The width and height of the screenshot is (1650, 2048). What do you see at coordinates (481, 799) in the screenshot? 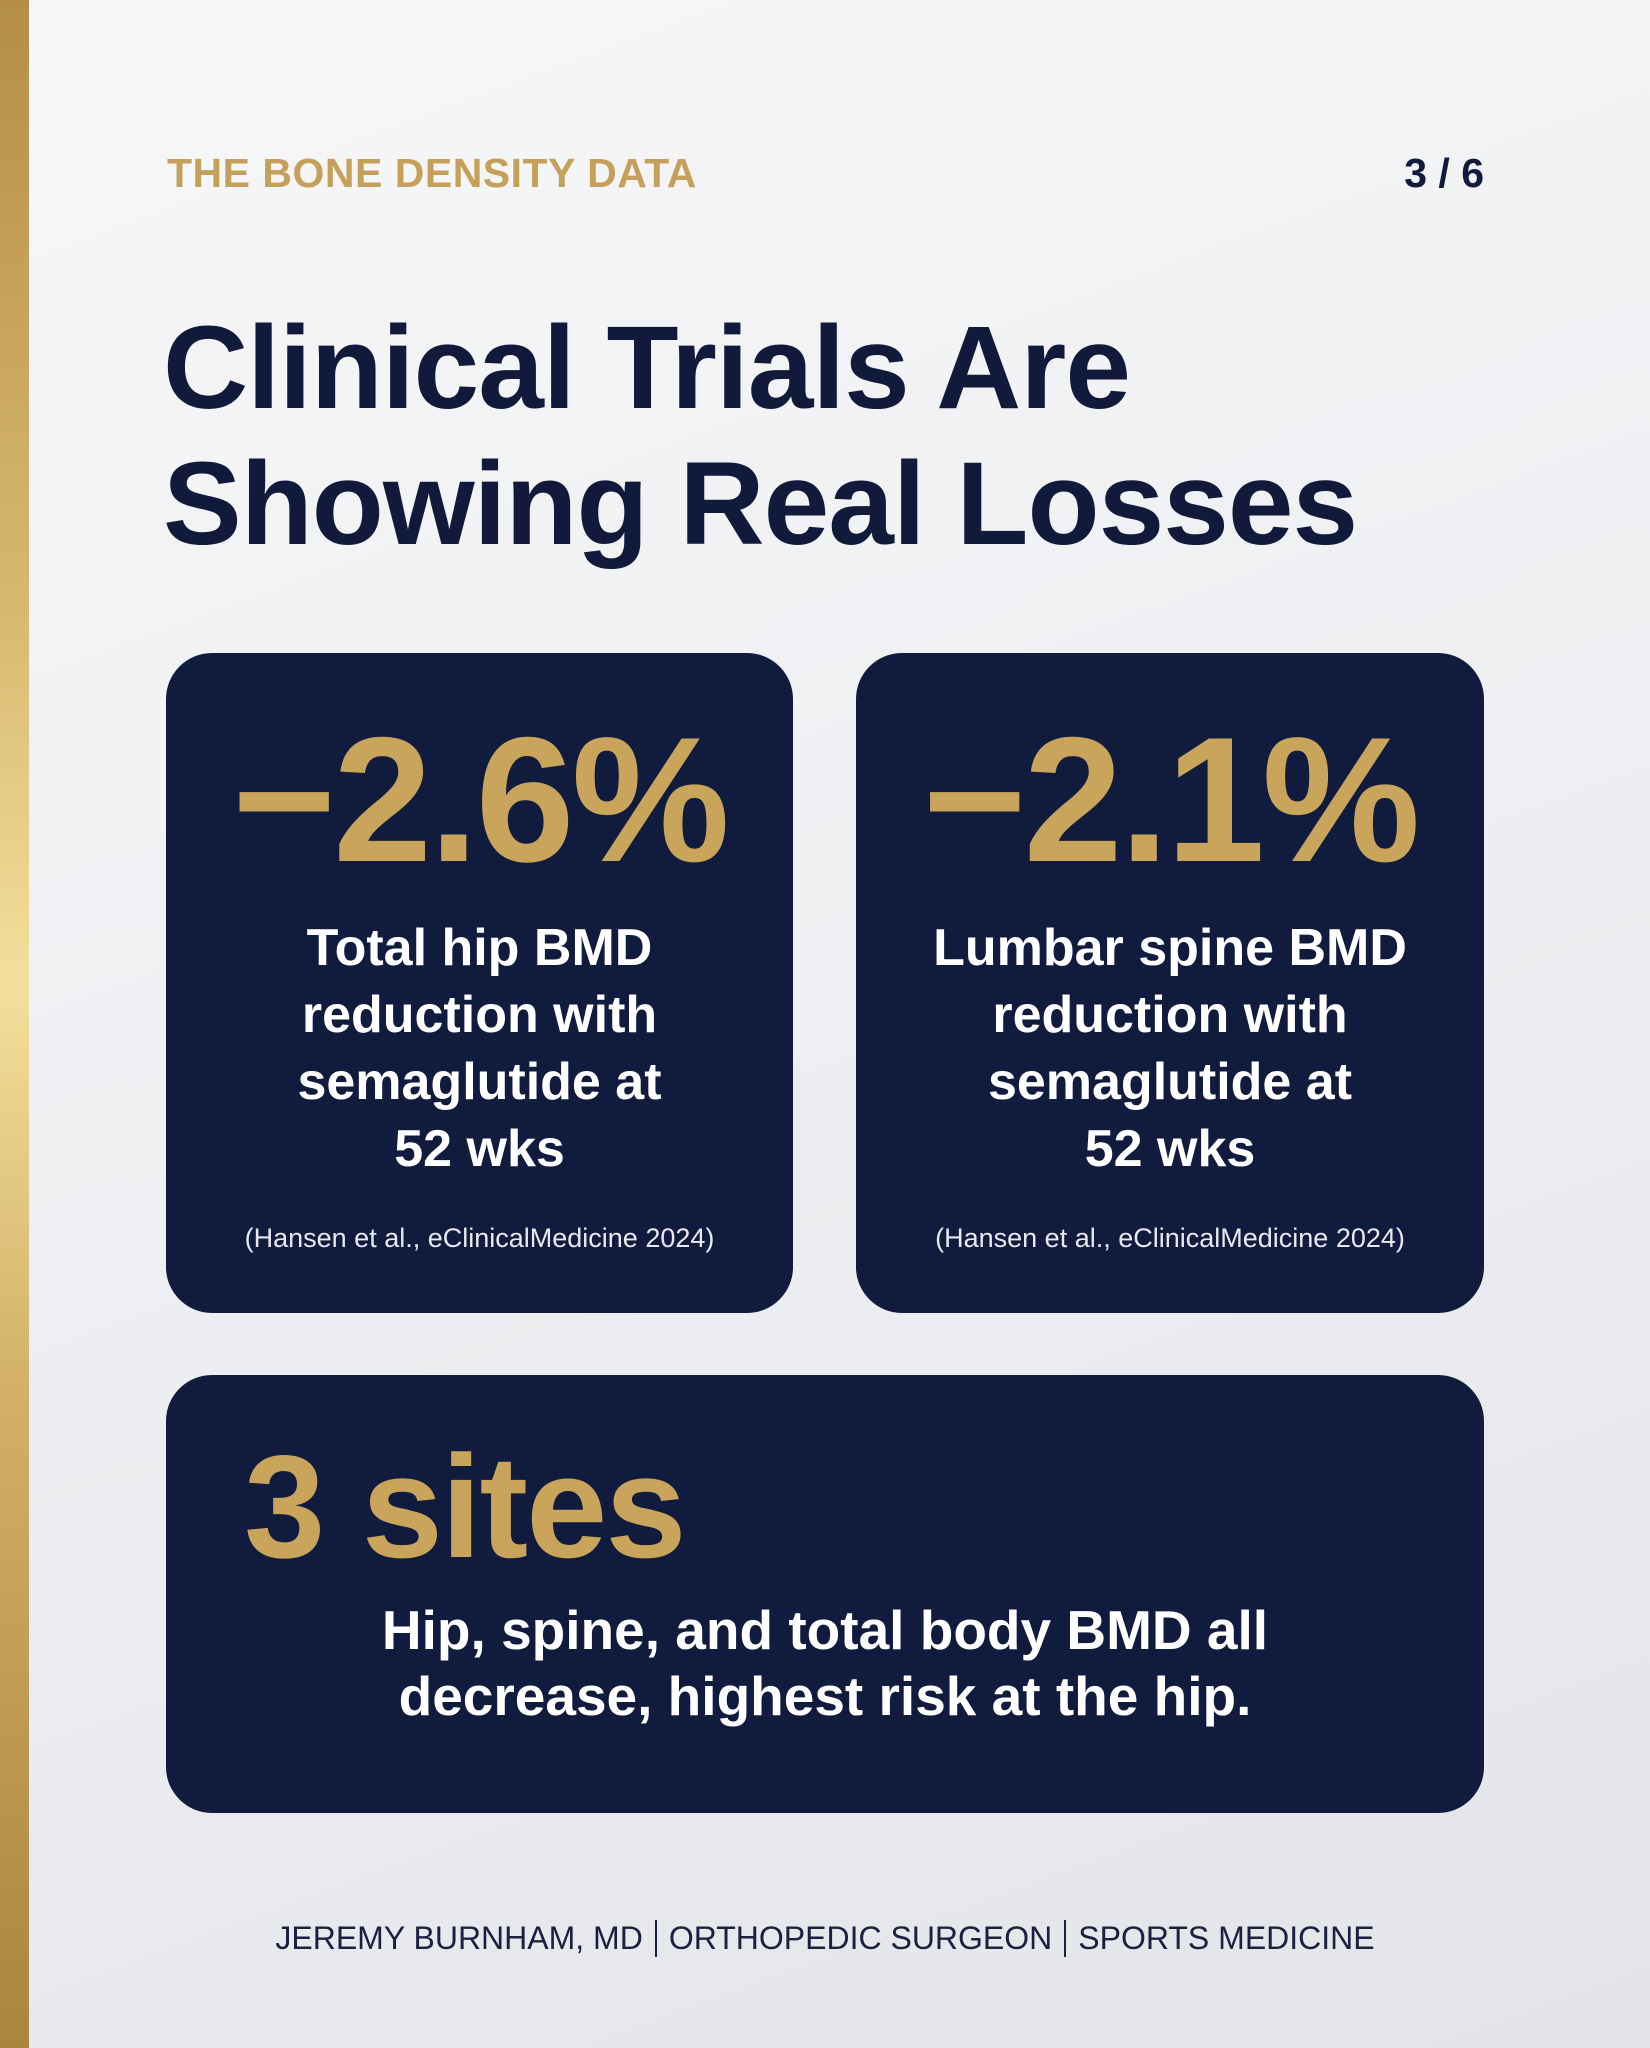
I see `stat: −2.6%` at bounding box center [481, 799].